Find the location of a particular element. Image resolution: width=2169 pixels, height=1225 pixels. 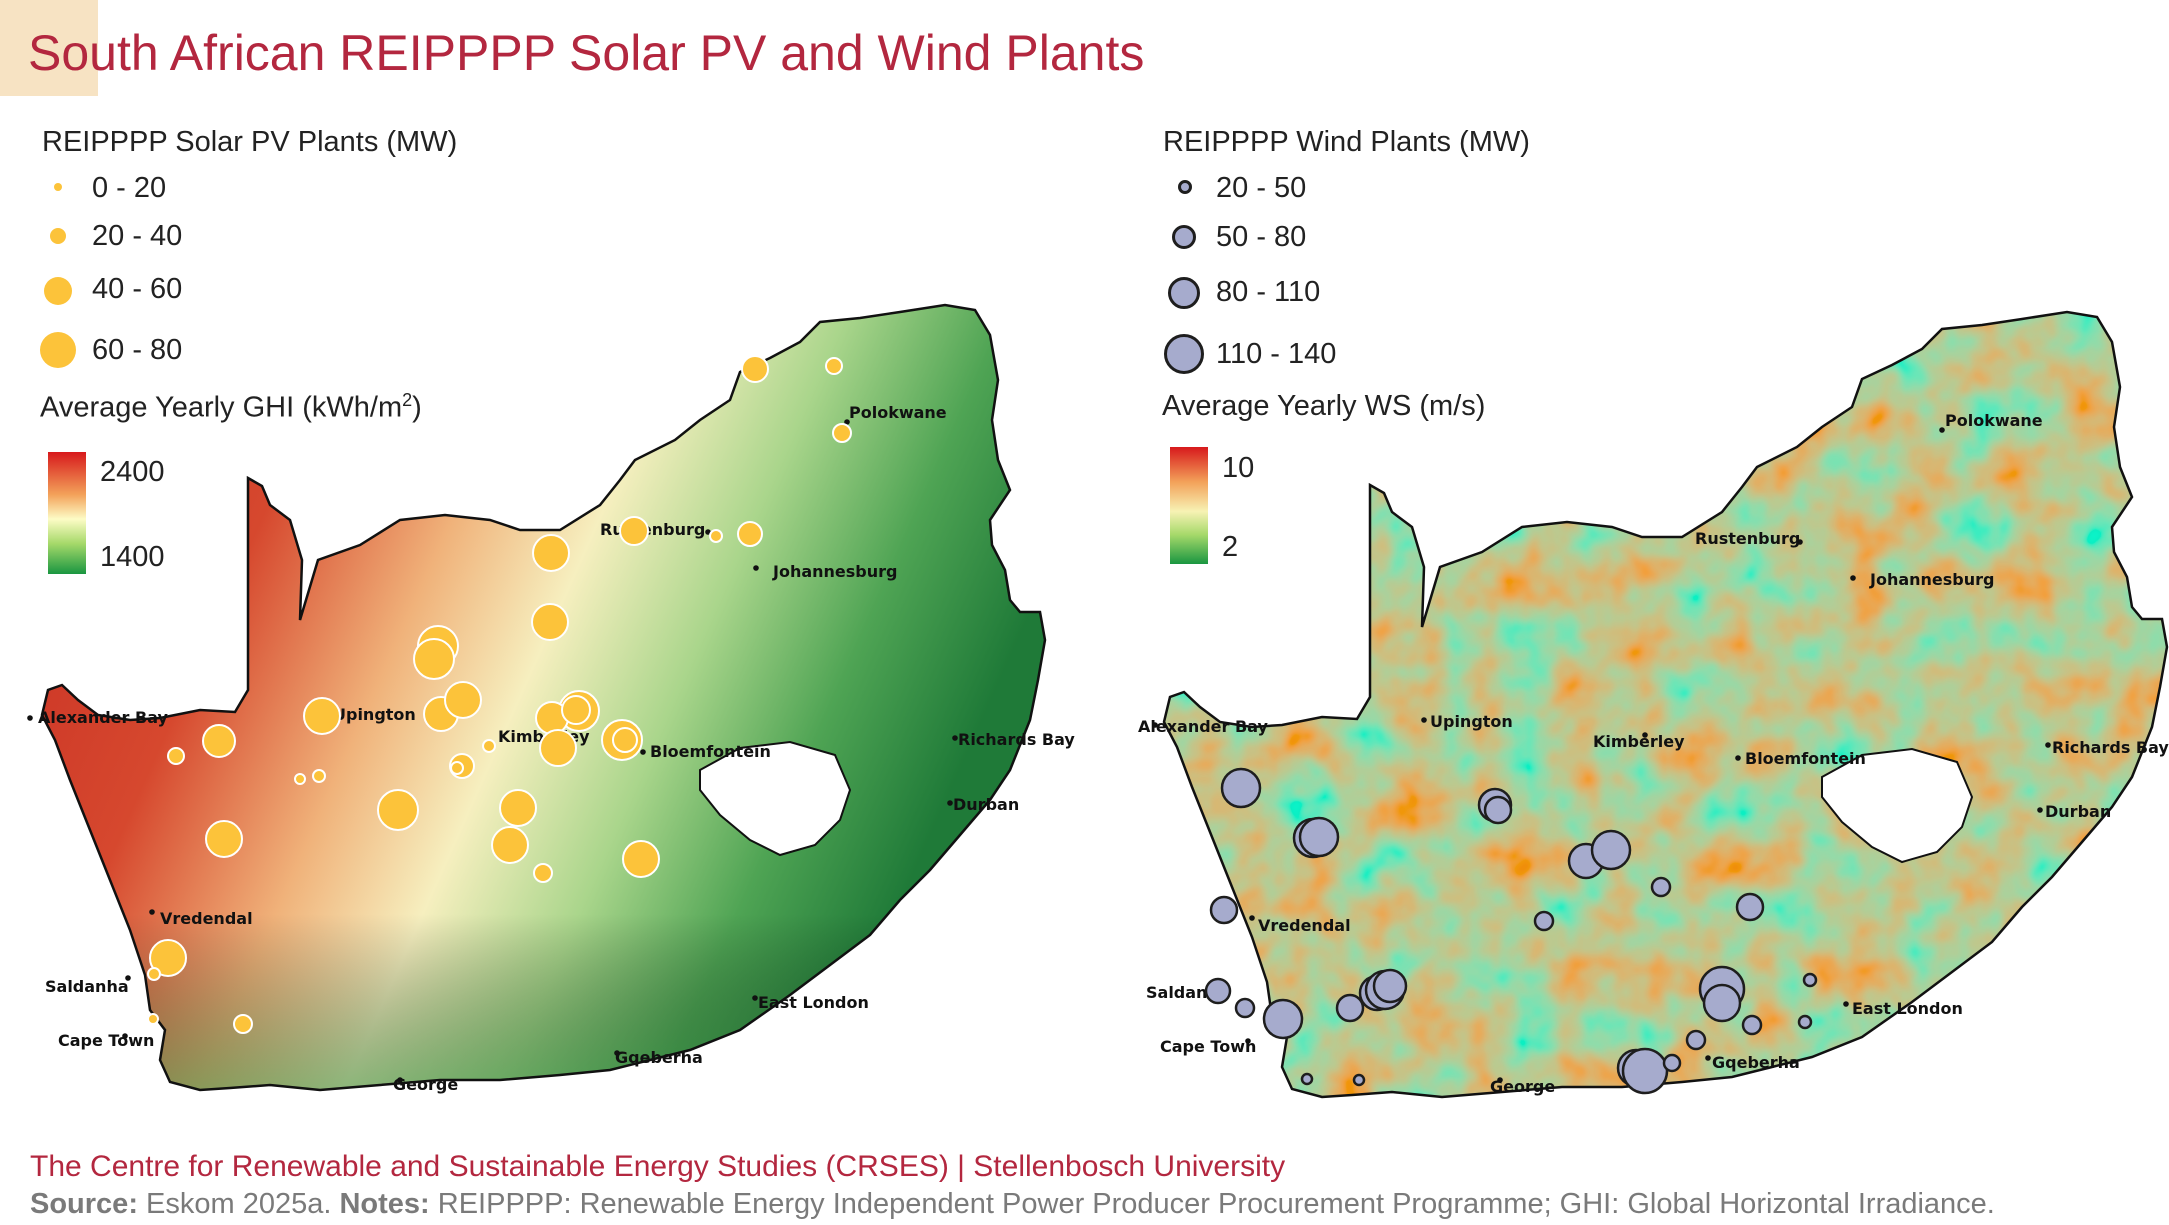

wind-size-label-2: 50 - 80 is located at coordinates (1261, 237).